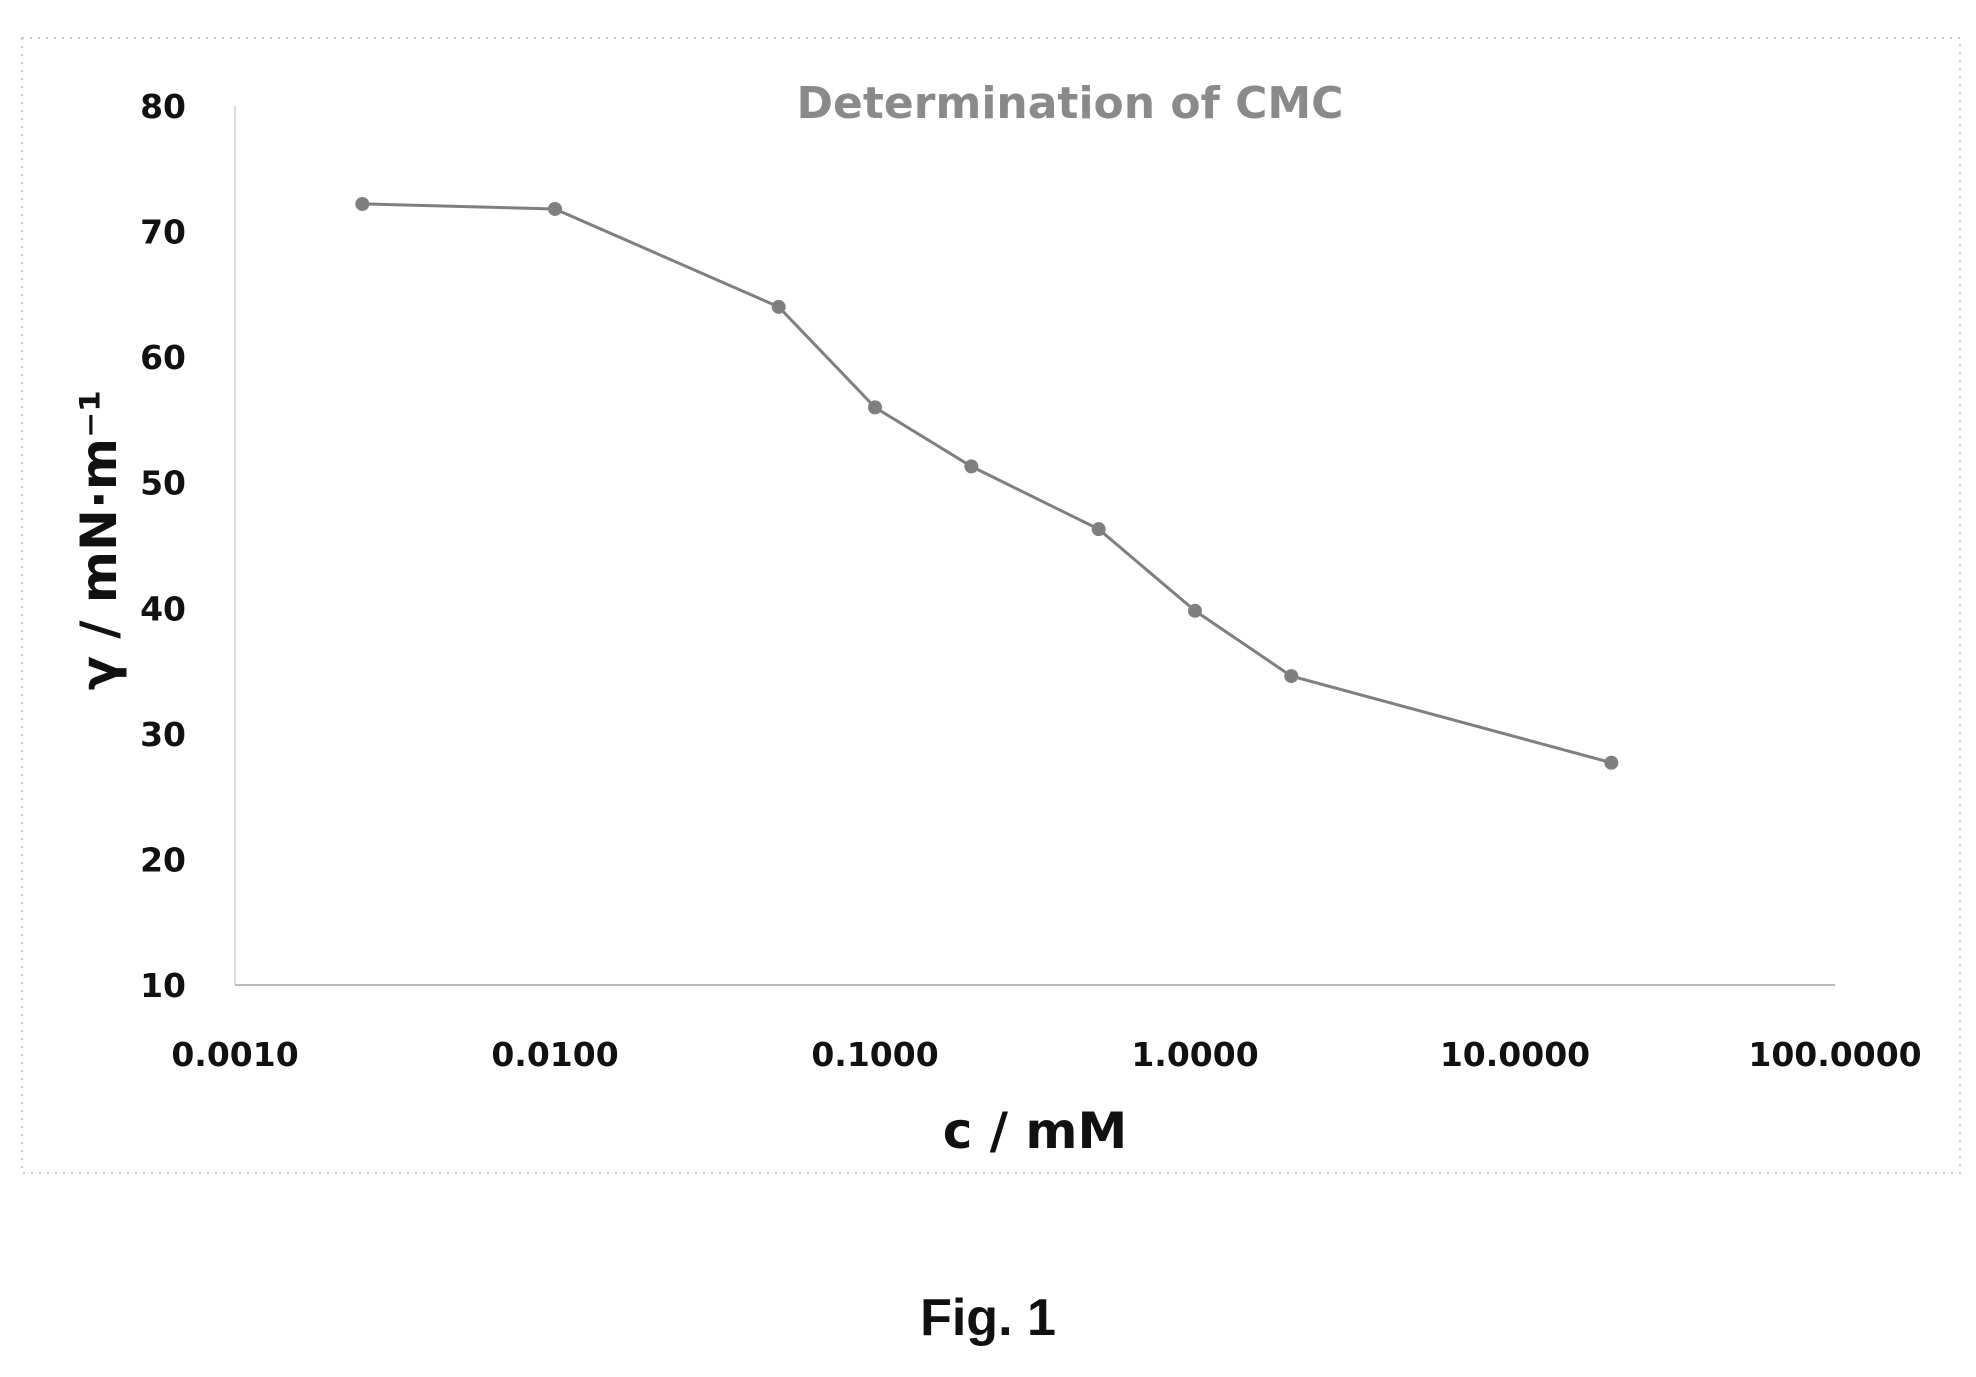 This screenshot has width=1976, height=1377. Describe the element at coordinates (1046, 1054) in the screenshot. I see `x-tick-labels: 0.0010 0.0100 0.1000 1.0000 10.0000 100.0000` at that location.